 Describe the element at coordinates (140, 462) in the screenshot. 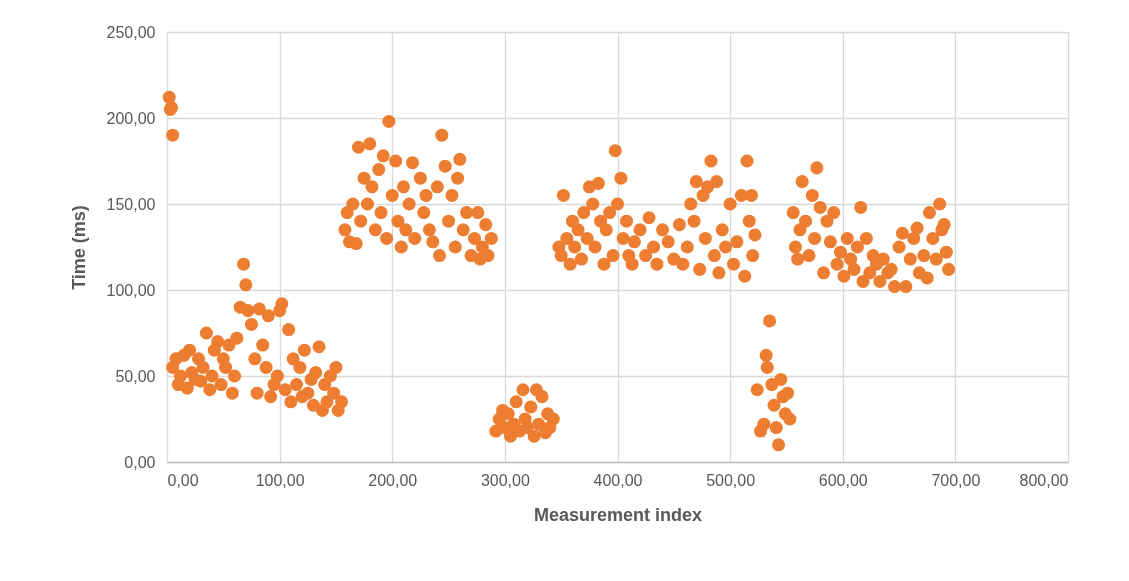

I see `y-tick-label: 0,00` at that location.